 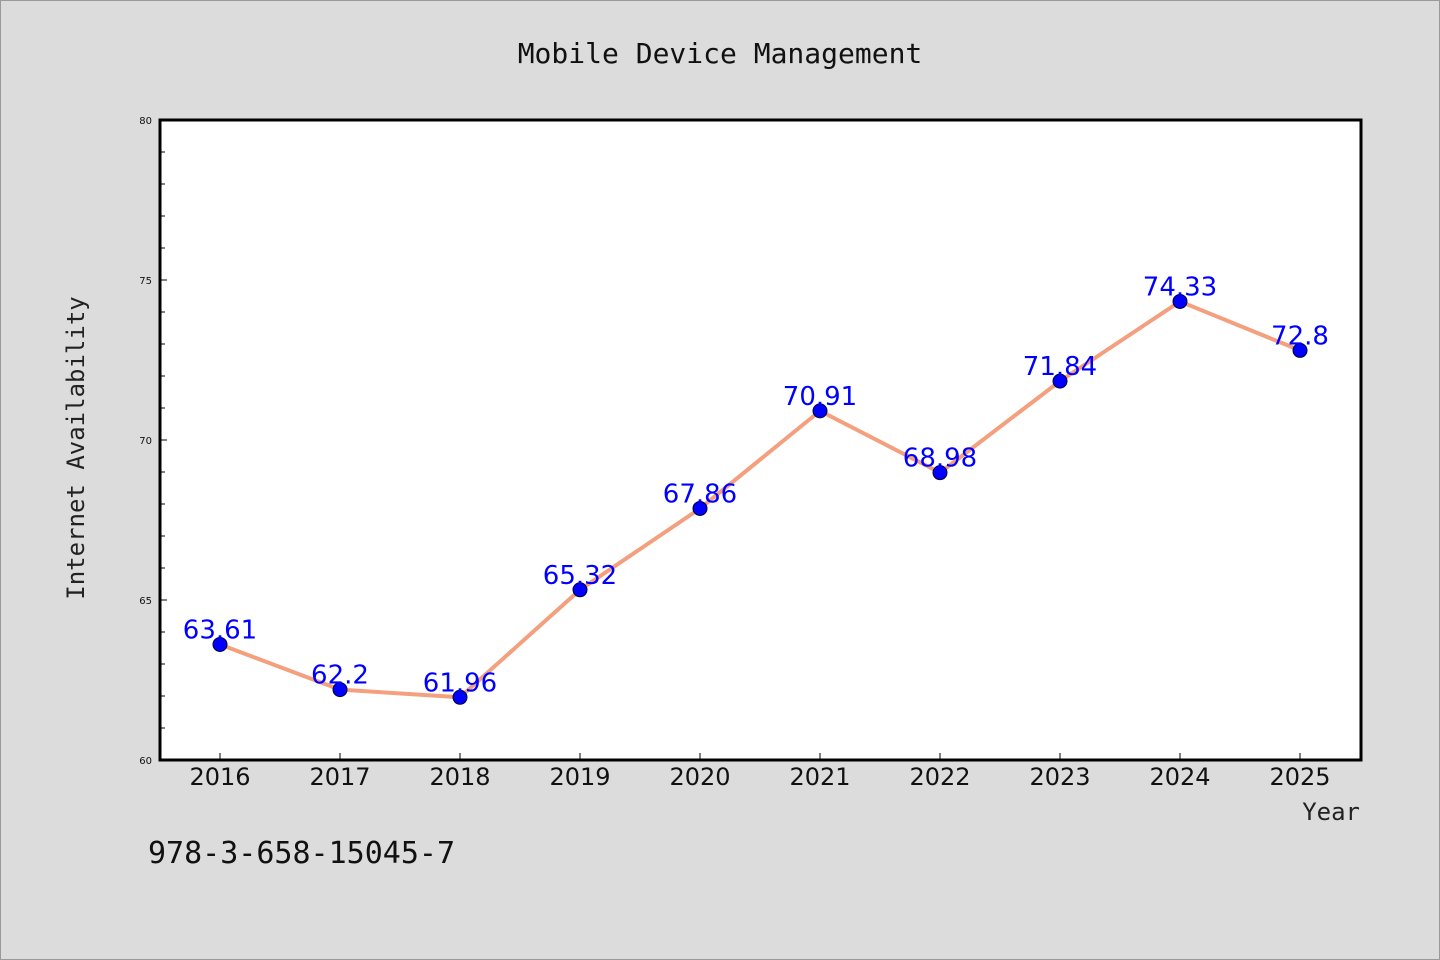 What do you see at coordinates (219, 777) in the screenshot?
I see `x-tick-label: 2016` at bounding box center [219, 777].